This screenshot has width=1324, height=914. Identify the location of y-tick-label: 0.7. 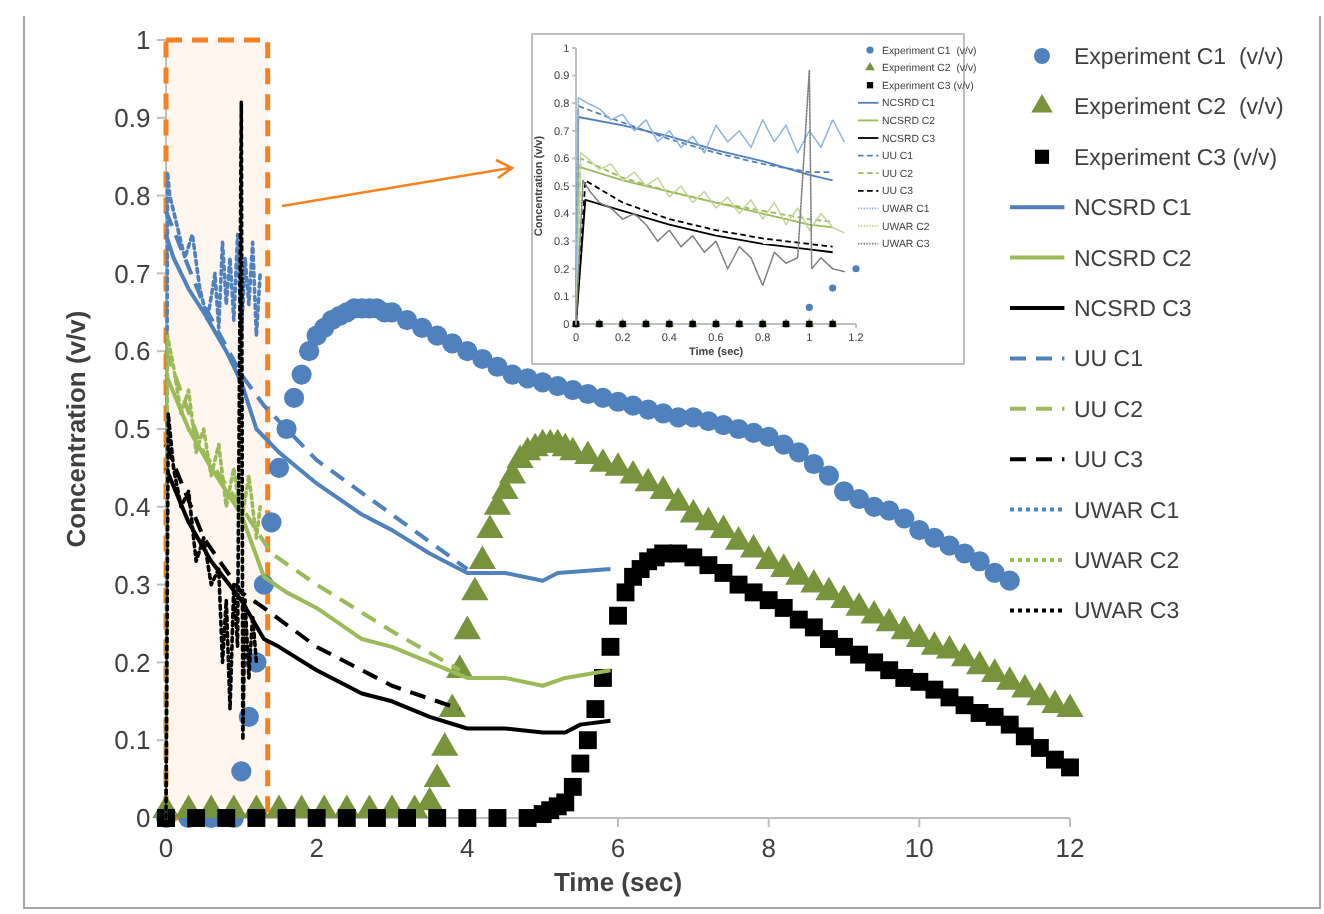
(132, 273).